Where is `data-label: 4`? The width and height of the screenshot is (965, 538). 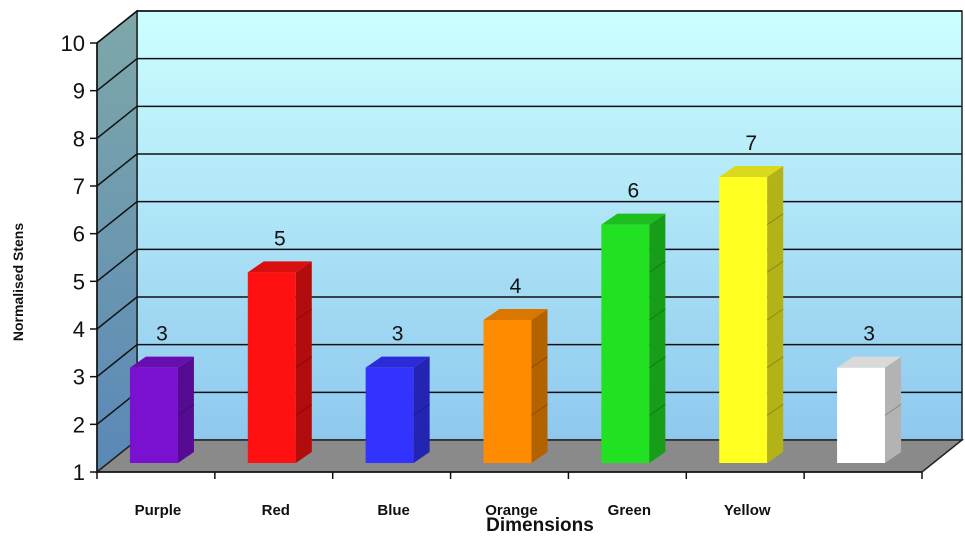 data-label: 4 is located at coordinates (516, 286).